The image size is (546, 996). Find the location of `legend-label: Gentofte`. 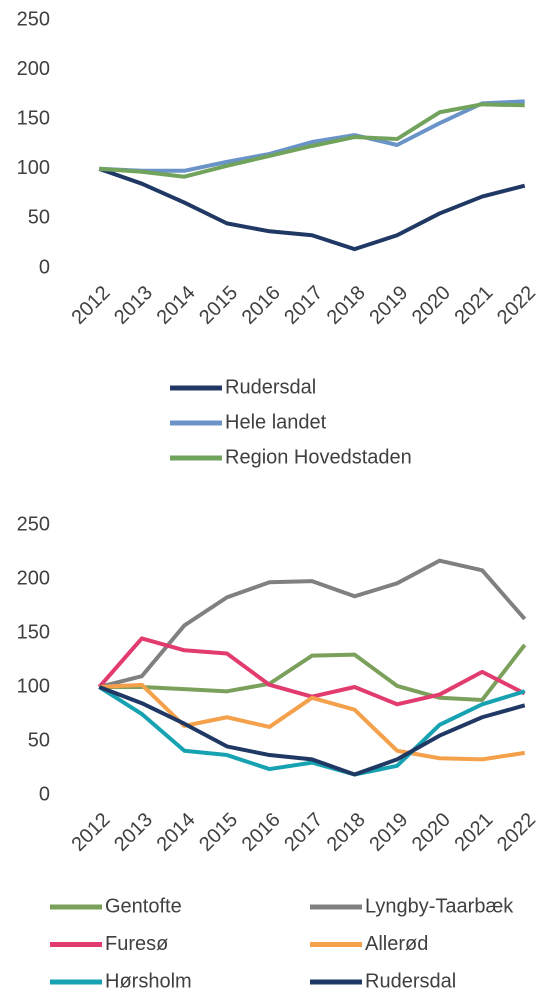

legend-label: Gentofte is located at coordinates (143, 906).